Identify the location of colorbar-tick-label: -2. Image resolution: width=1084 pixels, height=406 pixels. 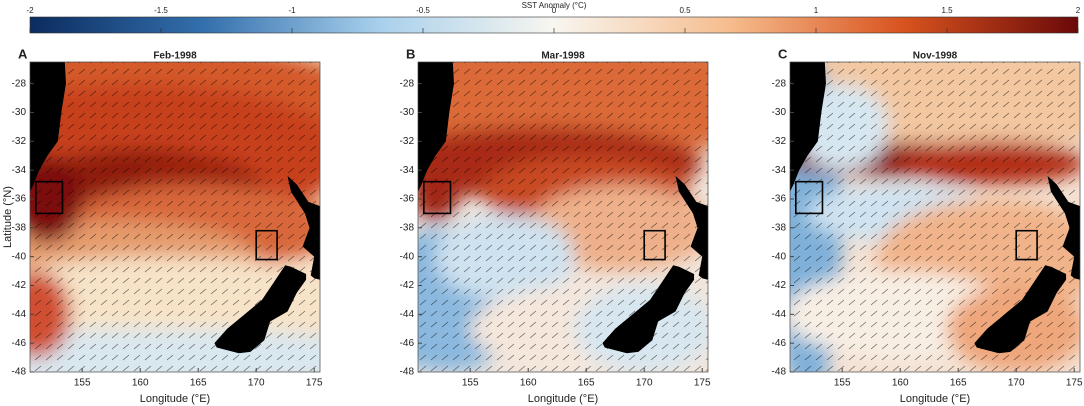
(30, 10).